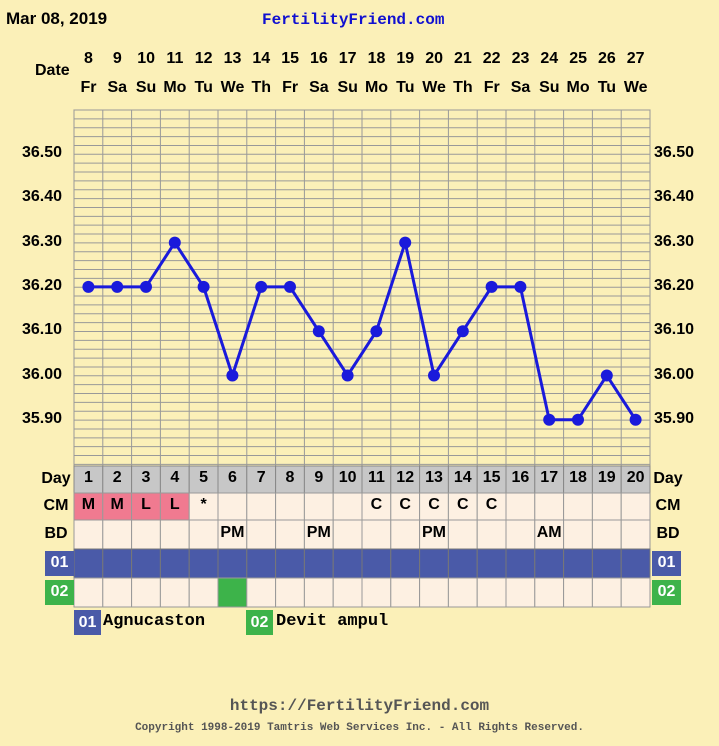  Describe the element at coordinates (674, 197) in the screenshot. I see `y-tick-right: 36.40` at that location.